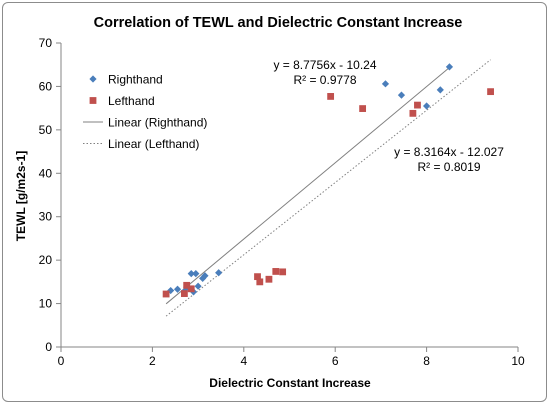 The width and height of the screenshot is (550, 408). I want to click on legend-marker-lefthand, so click(93, 100).